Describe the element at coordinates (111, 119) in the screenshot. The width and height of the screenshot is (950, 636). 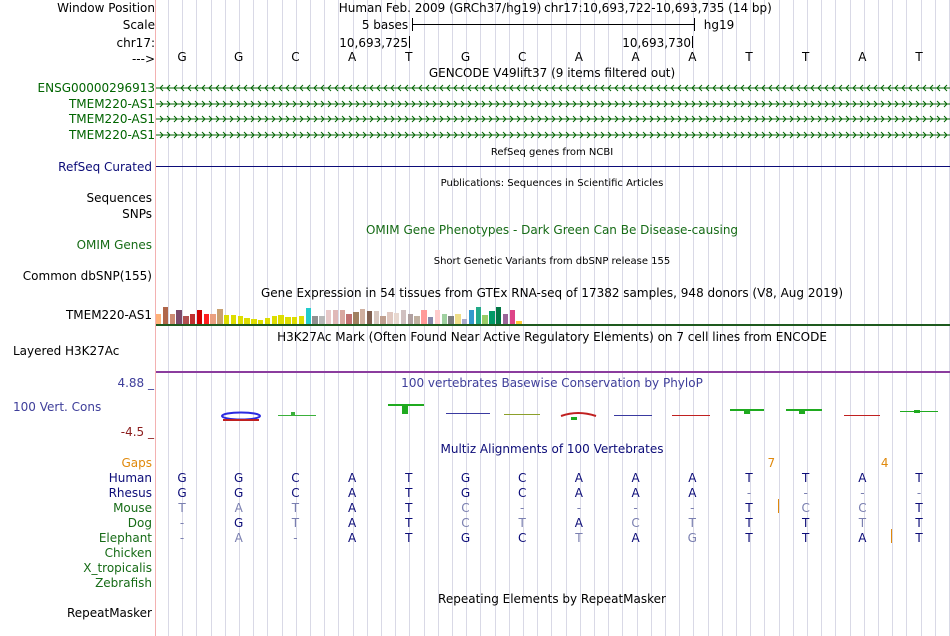
I see `gencode-item-label-3: TMEM220-AS1` at that location.